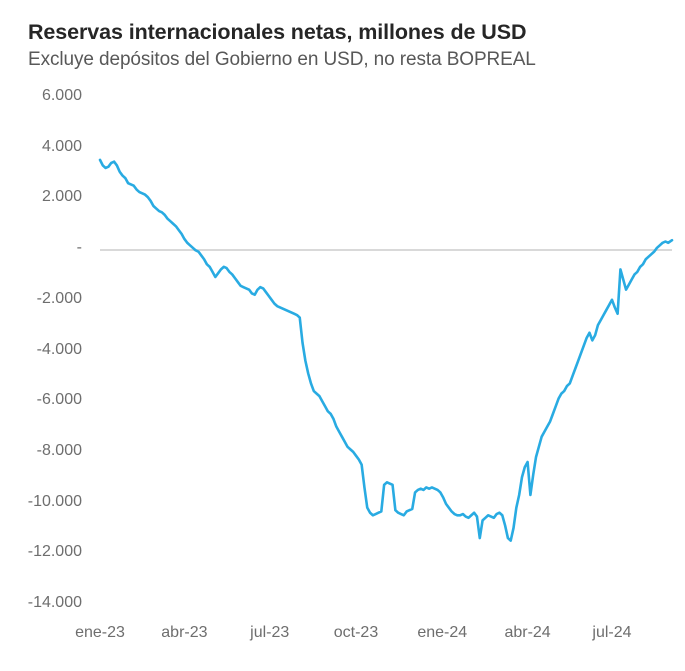  I want to click on y-tick-label: -8.000, so click(59, 450).